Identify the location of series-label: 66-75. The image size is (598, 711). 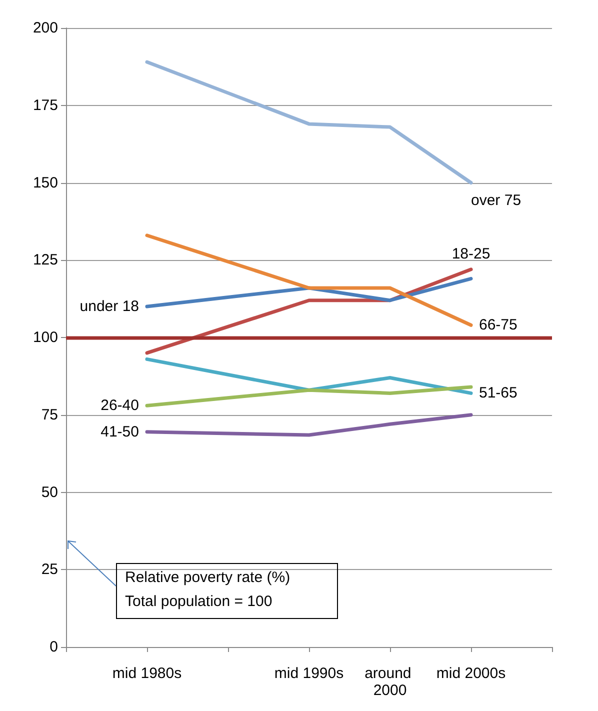
(498, 325).